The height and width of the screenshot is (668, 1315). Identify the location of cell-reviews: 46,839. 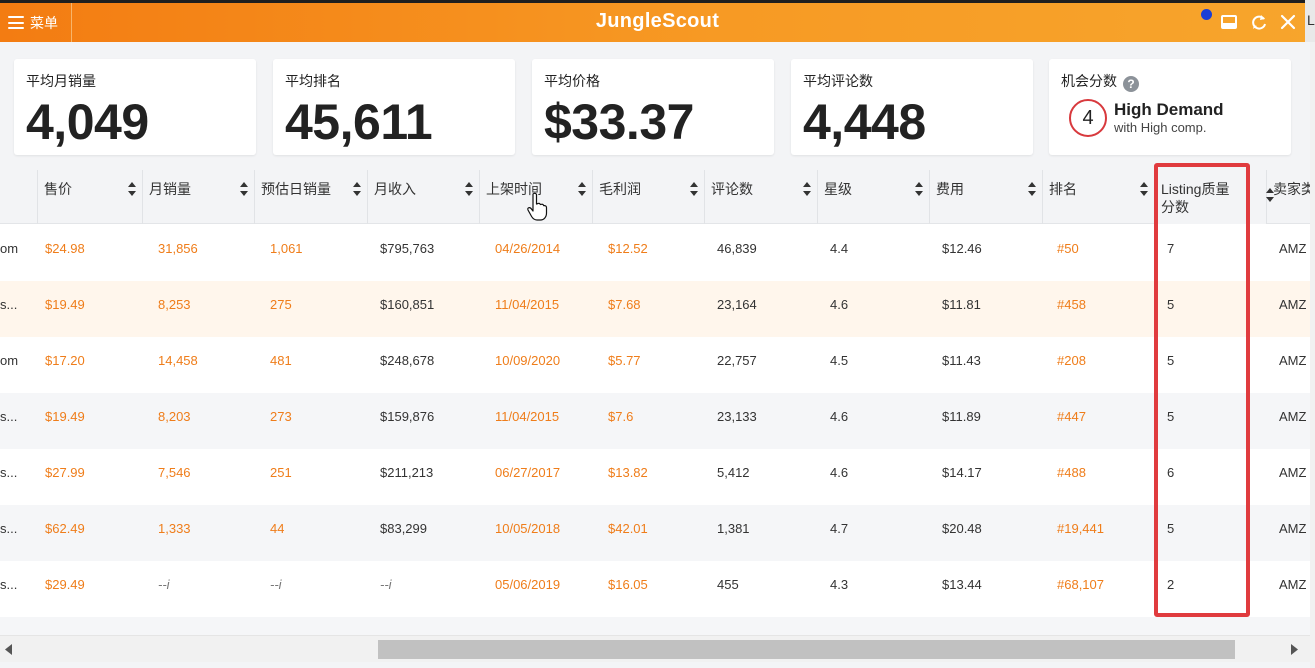
(737, 248).